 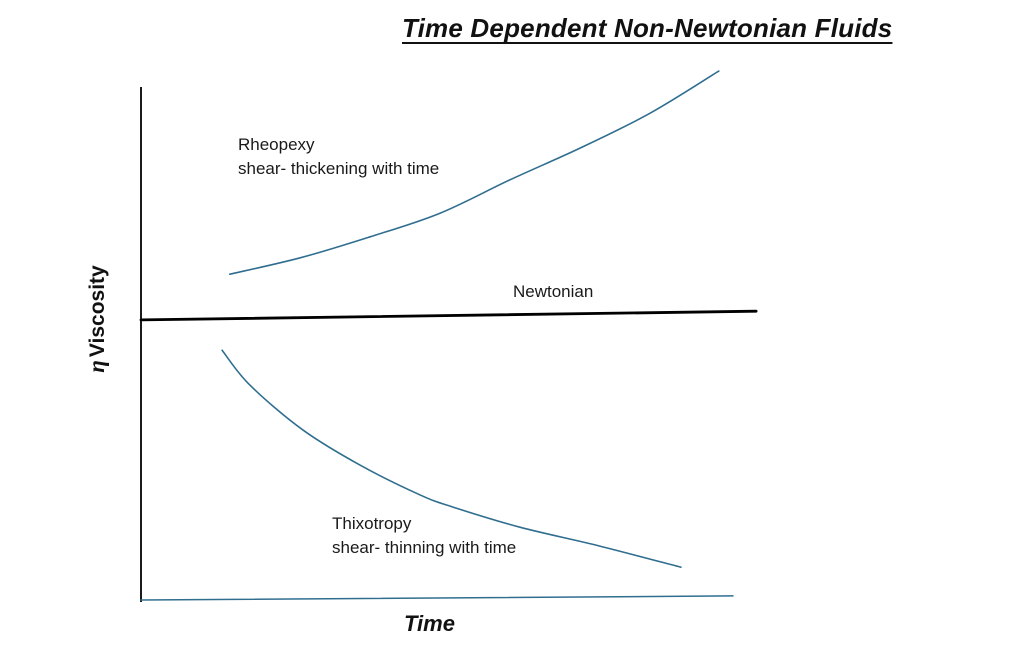 I want to click on rheopexy-annotation-line2: shear- thickening with time, so click(x=339, y=168).